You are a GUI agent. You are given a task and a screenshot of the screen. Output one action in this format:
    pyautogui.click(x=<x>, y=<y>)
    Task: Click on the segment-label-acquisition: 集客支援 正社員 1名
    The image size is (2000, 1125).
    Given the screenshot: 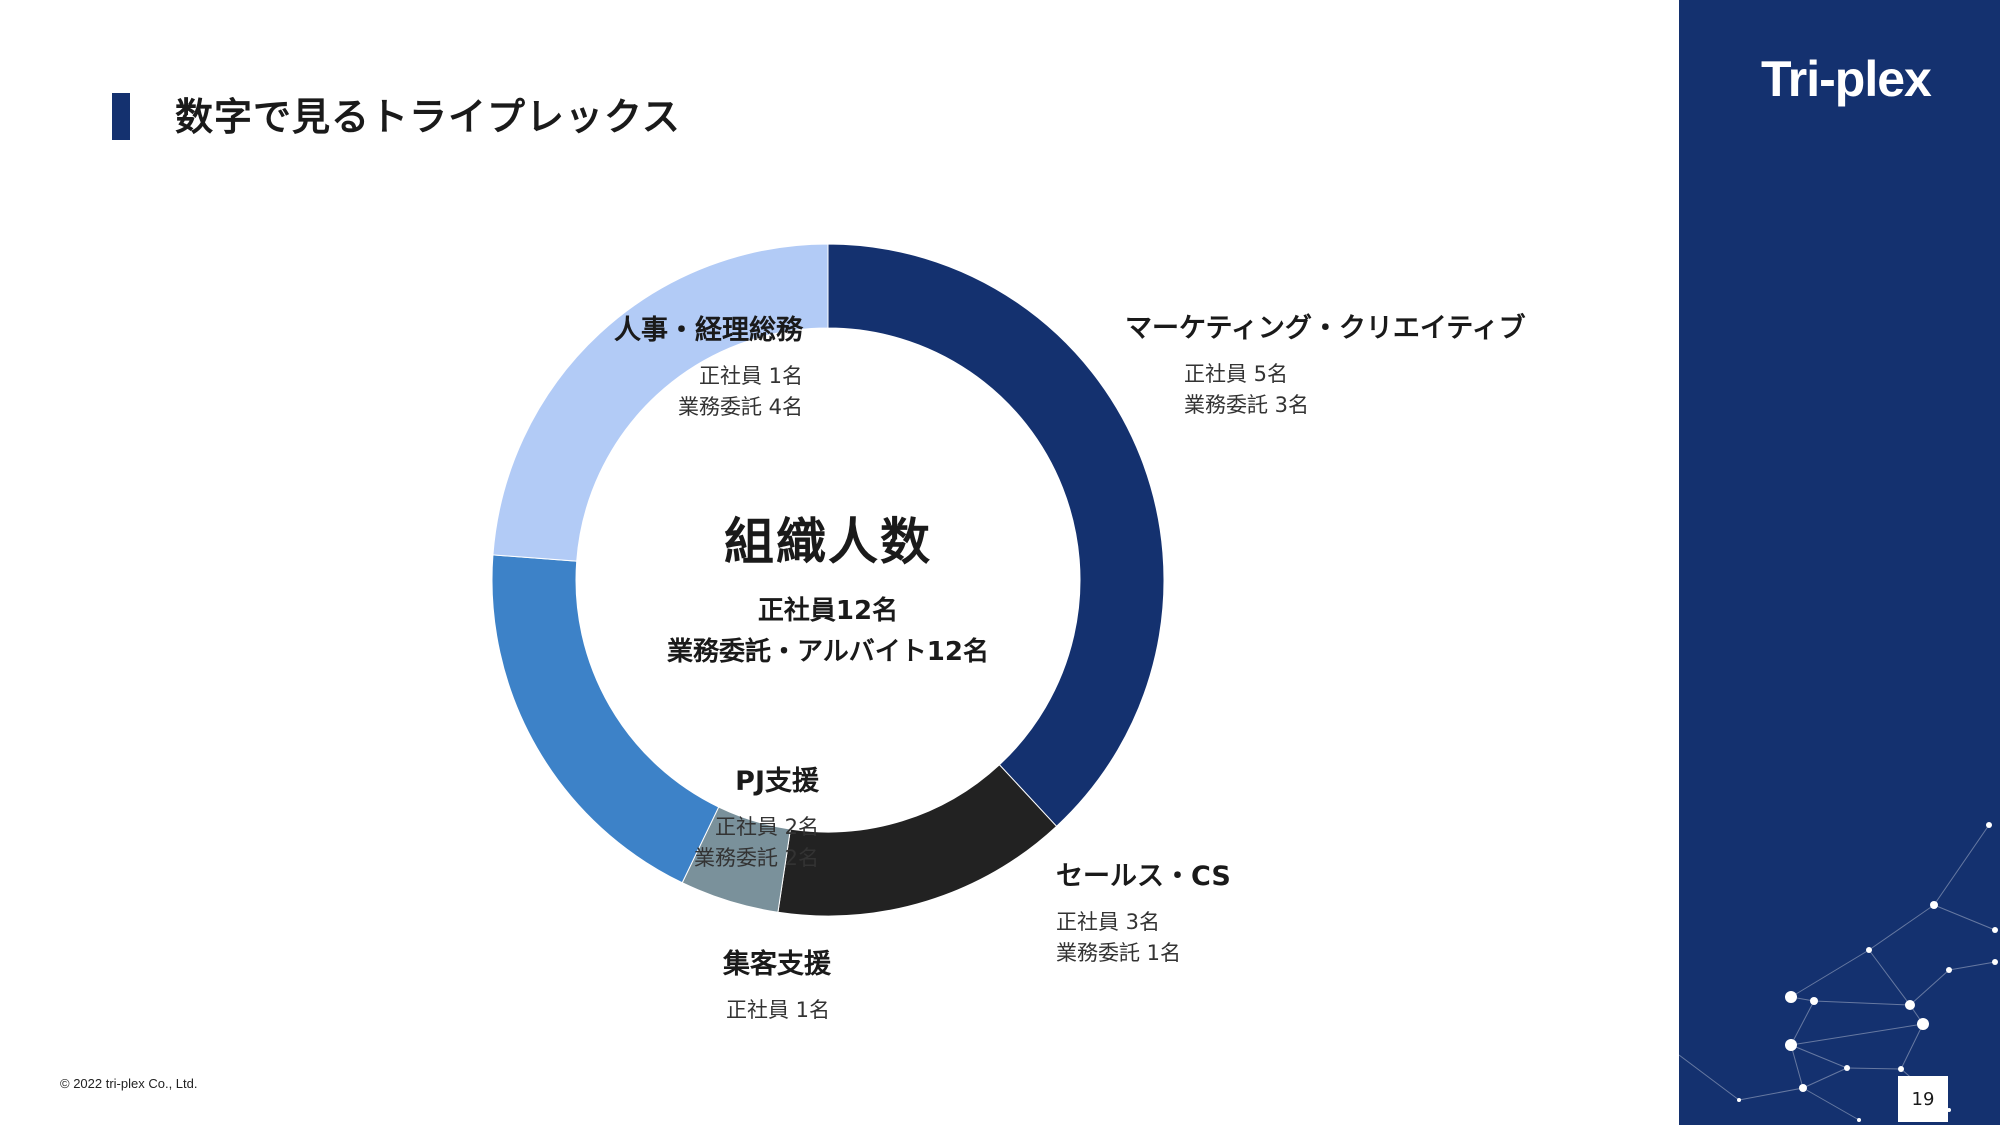 What is the action you would take?
    pyautogui.click(x=777, y=984)
    